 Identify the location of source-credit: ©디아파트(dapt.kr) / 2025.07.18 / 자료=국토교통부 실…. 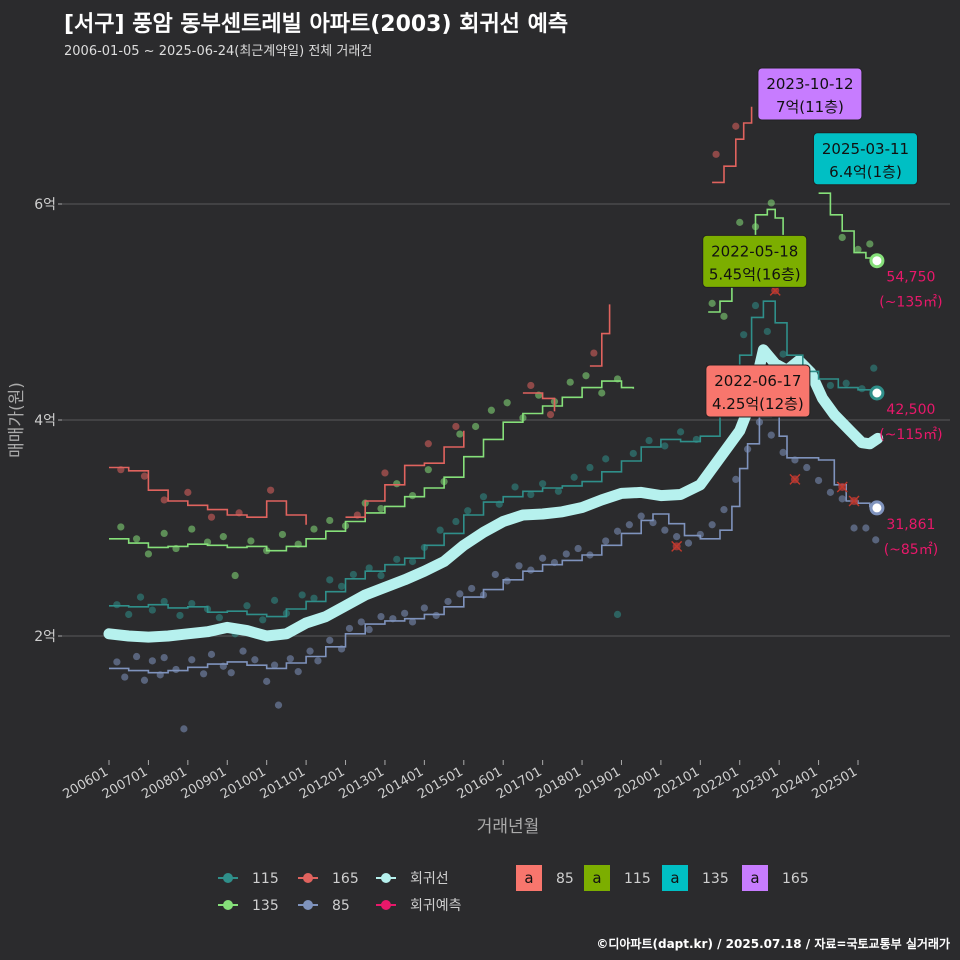
(773, 944).